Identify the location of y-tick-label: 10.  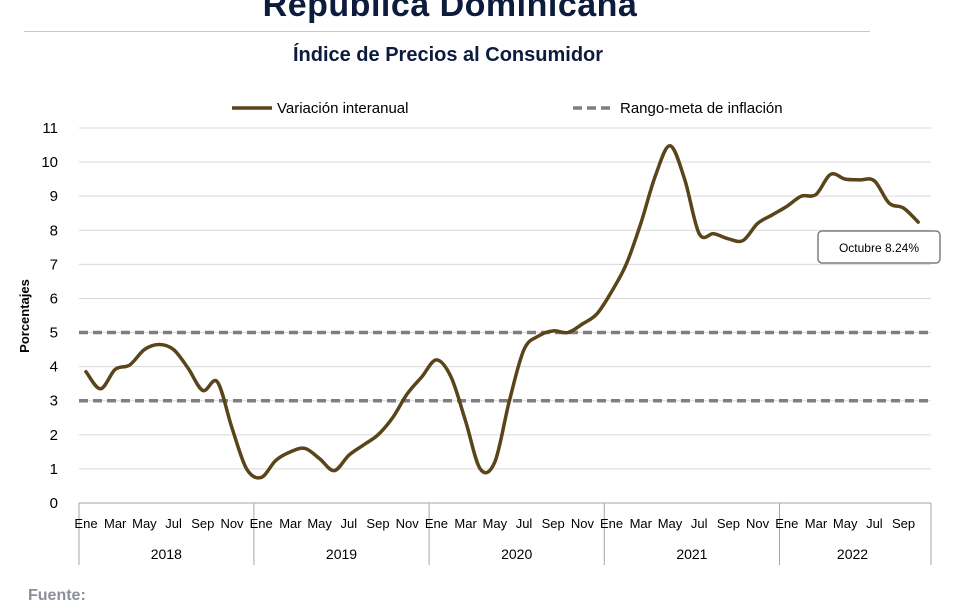
(49, 162).